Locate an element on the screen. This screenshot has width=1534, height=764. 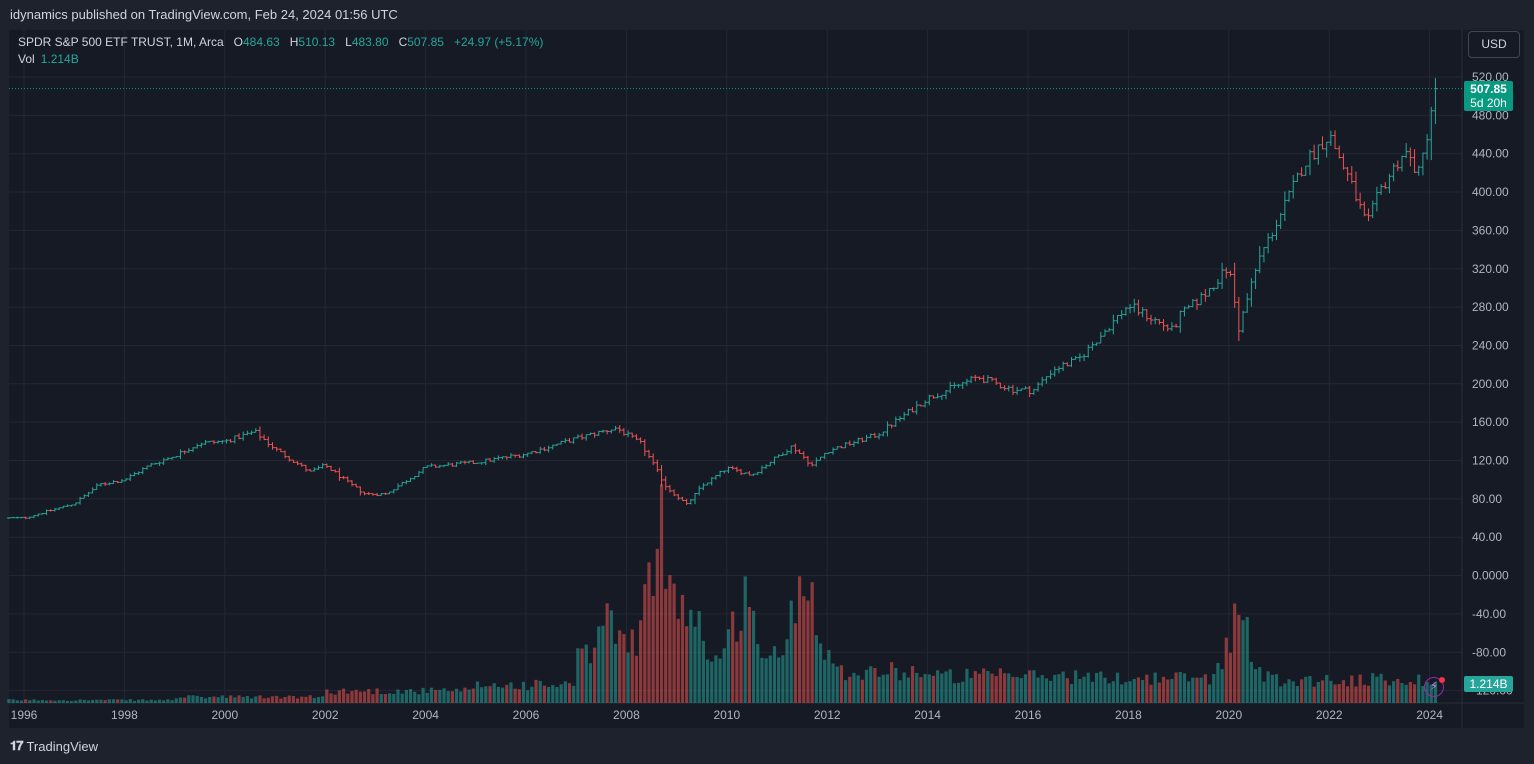
volume-value: 1.214B is located at coordinates (59, 59).